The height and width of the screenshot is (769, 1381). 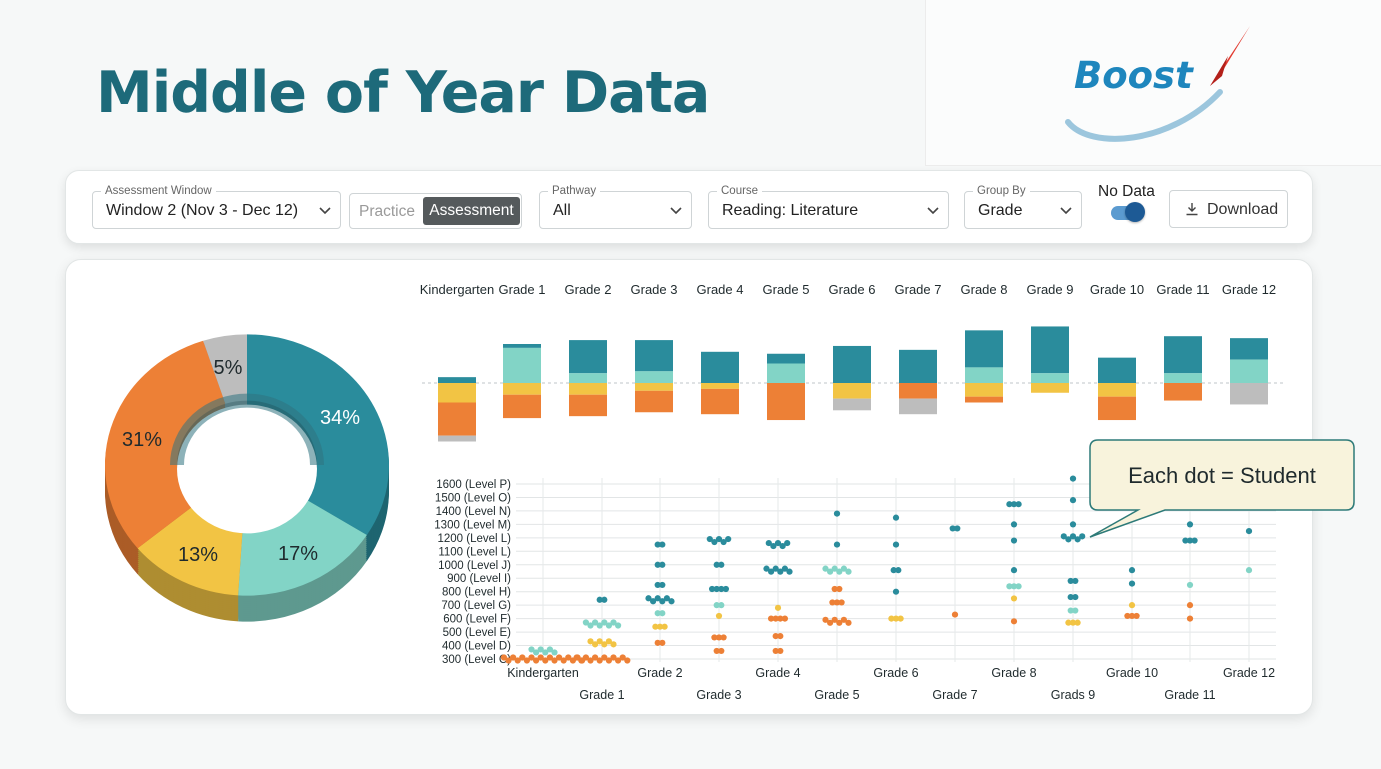 What do you see at coordinates (1126, 191) in the screenshot?
I see `no-data-label: No Data` at bounding box center [1126, 191].